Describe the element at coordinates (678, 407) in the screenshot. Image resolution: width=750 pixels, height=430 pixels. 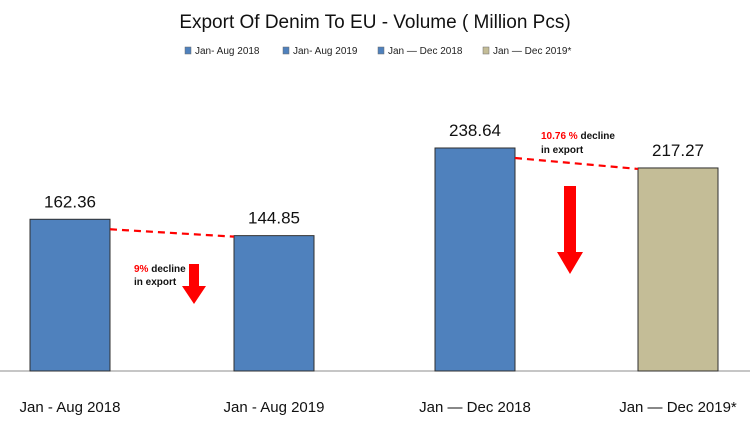
I see `x-tick-label: Jan — Dec 2019*` at that location.